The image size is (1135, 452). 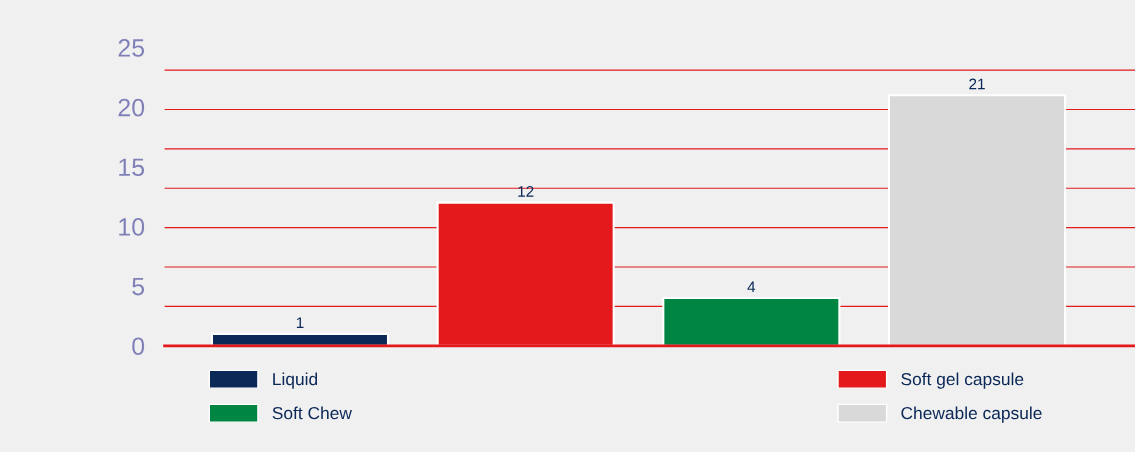 I want to click on data-label: 21, so click(x=977, y=84).